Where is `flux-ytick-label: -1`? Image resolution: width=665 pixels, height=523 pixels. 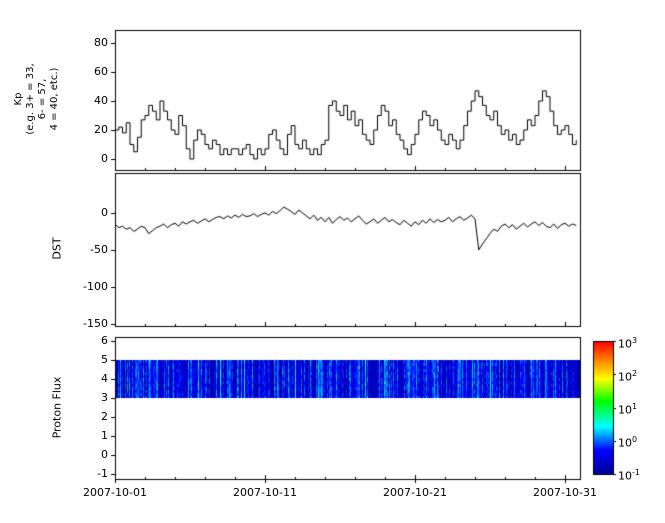 flux-ytick-label: -1 is located at coordinates (102, 473).